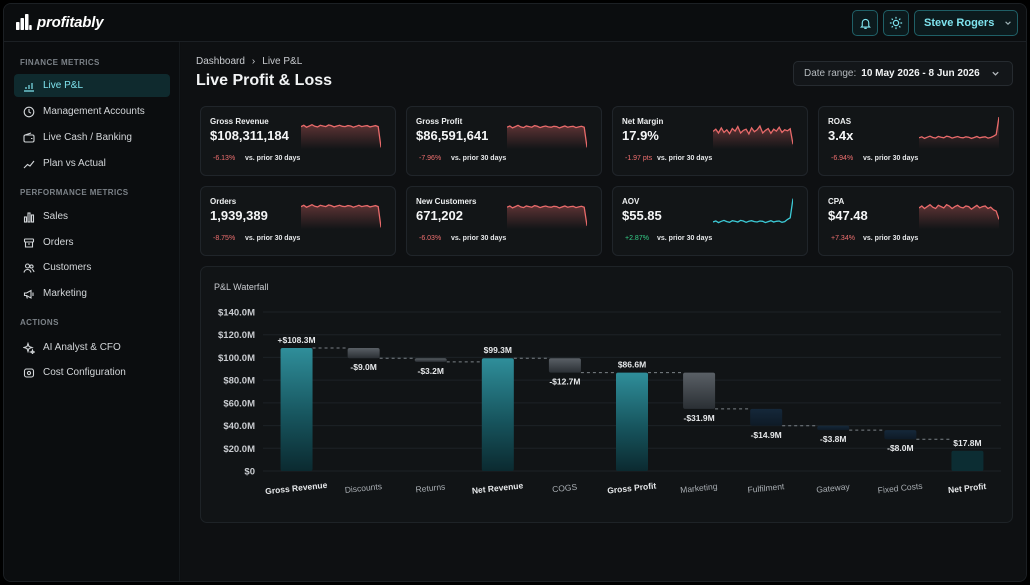  What do you see at coordinates (224, 158) in the screenshot?
I see `kpi-delta: -6.13%` at bounding box center [224, 158].